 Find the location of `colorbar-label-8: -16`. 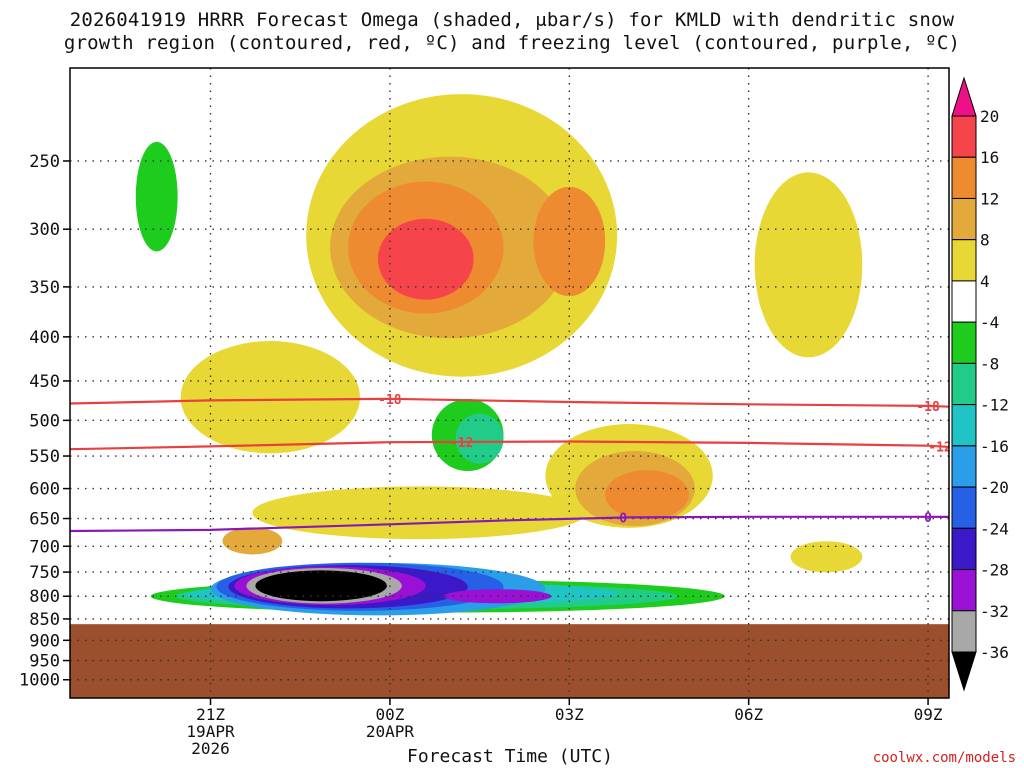

colorbar-label-8: -16 is located at coordinates (994, 446).